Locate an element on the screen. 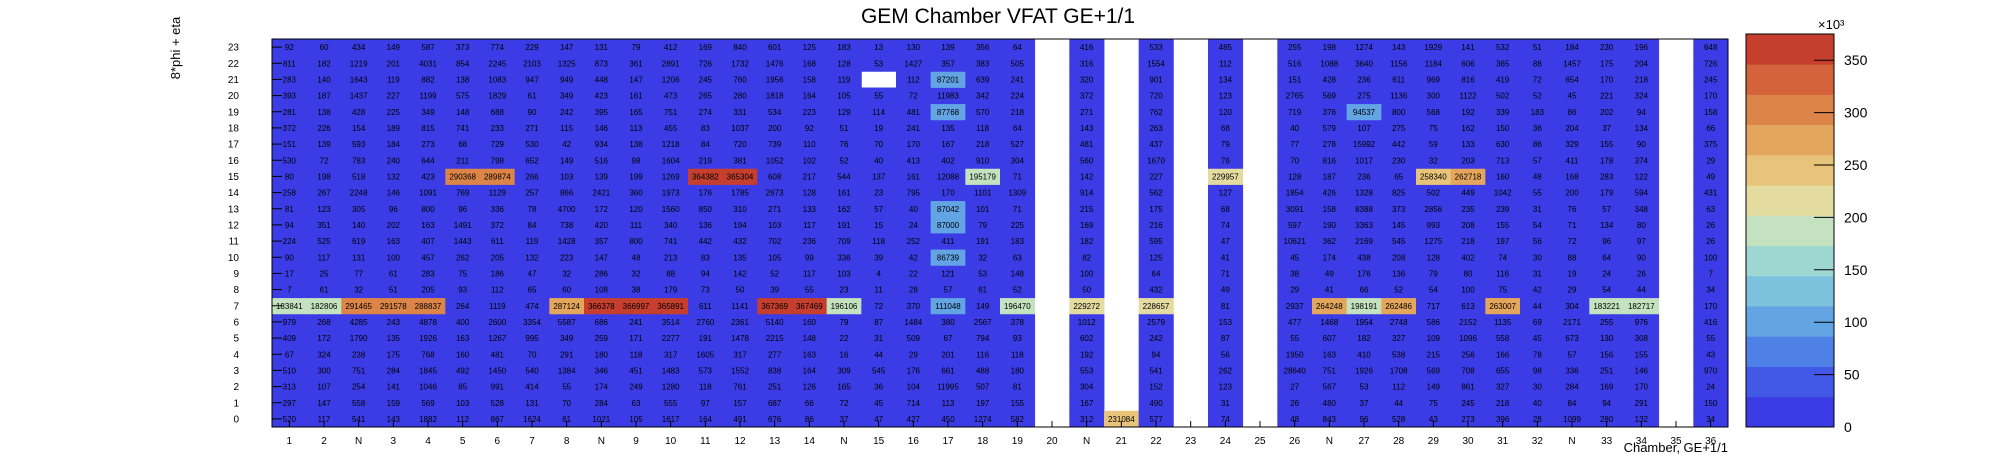 The image size is (1996, 472). cell-value-label: 3514 is located at coordinates (671, 322).